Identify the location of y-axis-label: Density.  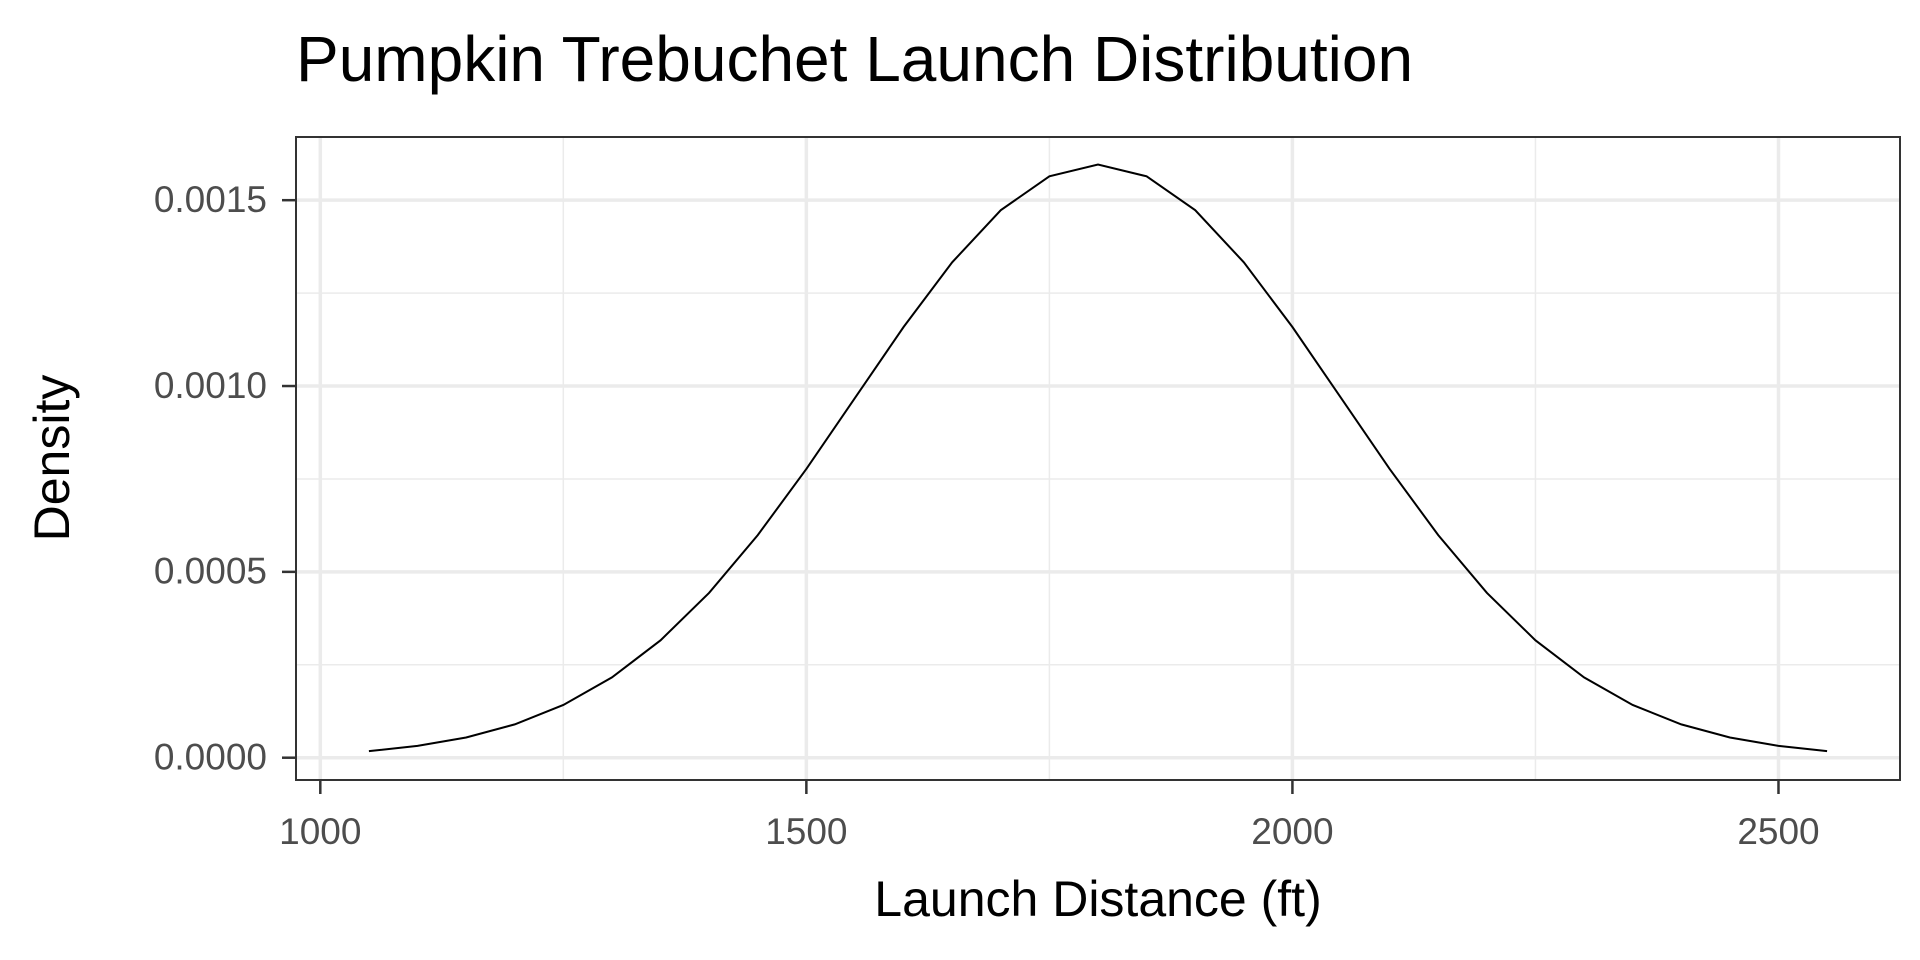
(52, 458).